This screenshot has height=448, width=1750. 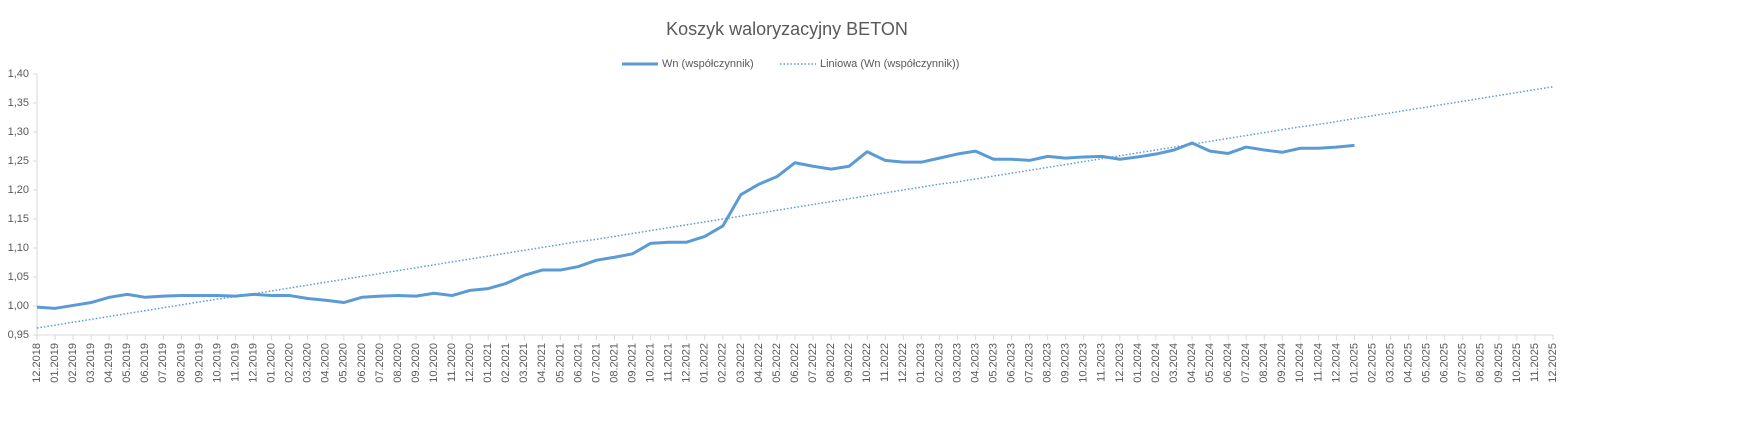 I want to click on x-tick-label: 10.2025, so click(x=1517, y=363).